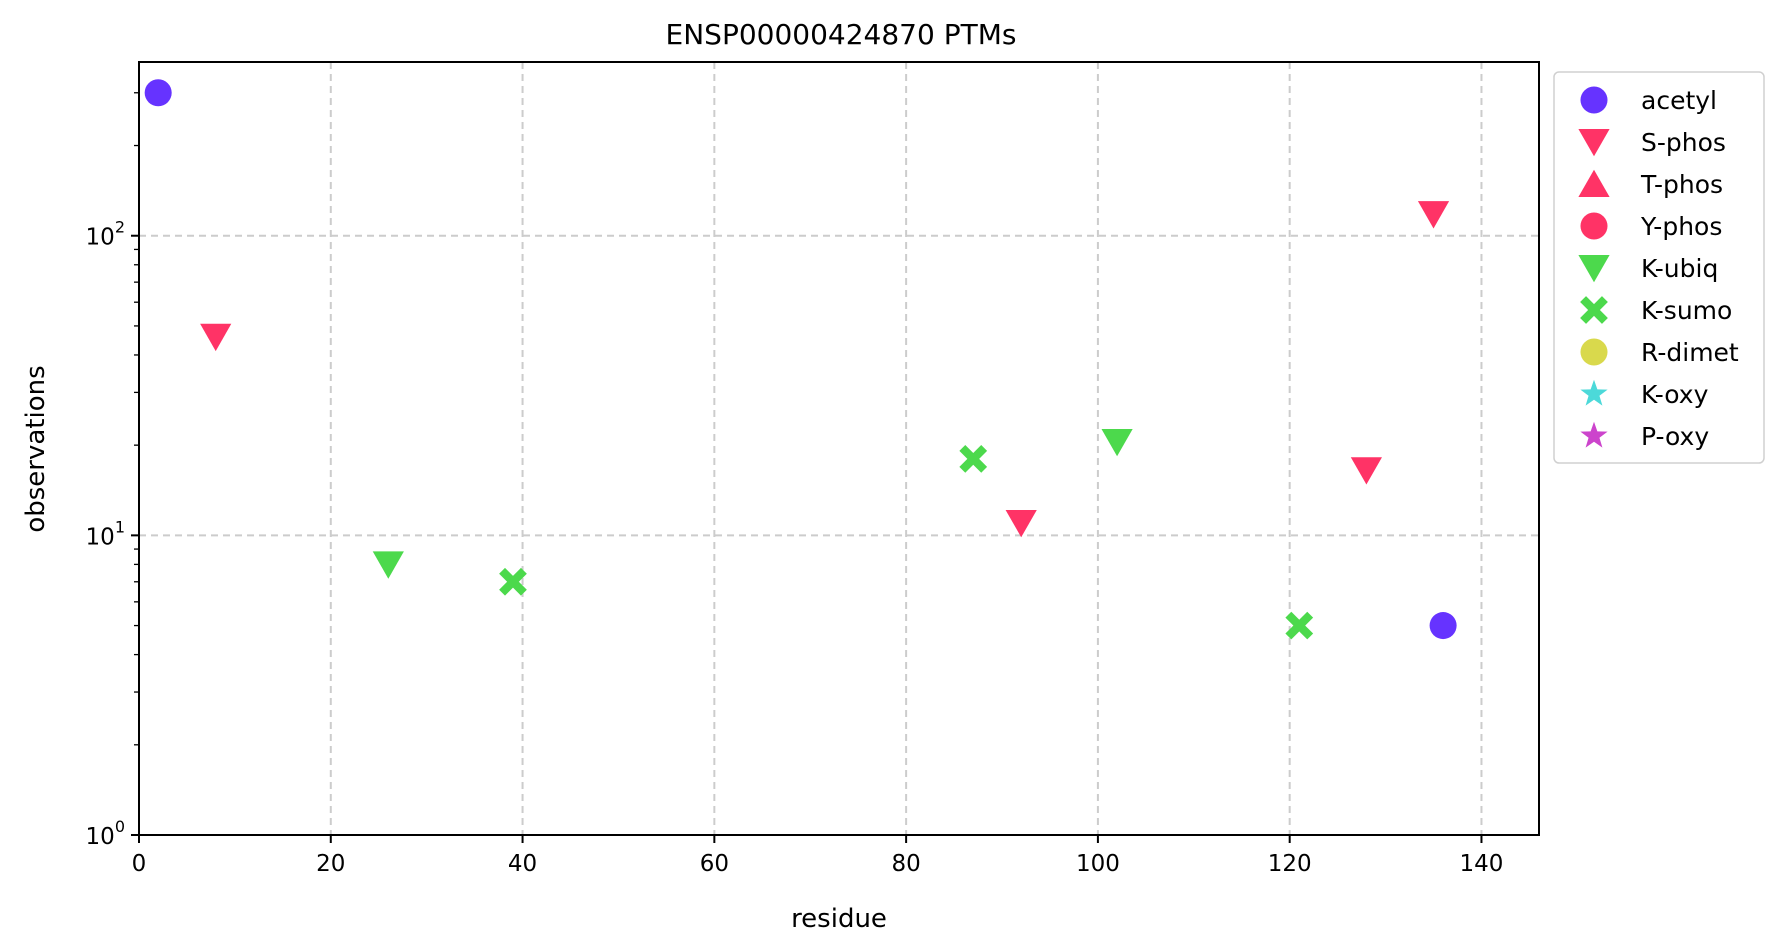  I want to click on legend-label-T-phos: T-phos, so click(1681, 184).